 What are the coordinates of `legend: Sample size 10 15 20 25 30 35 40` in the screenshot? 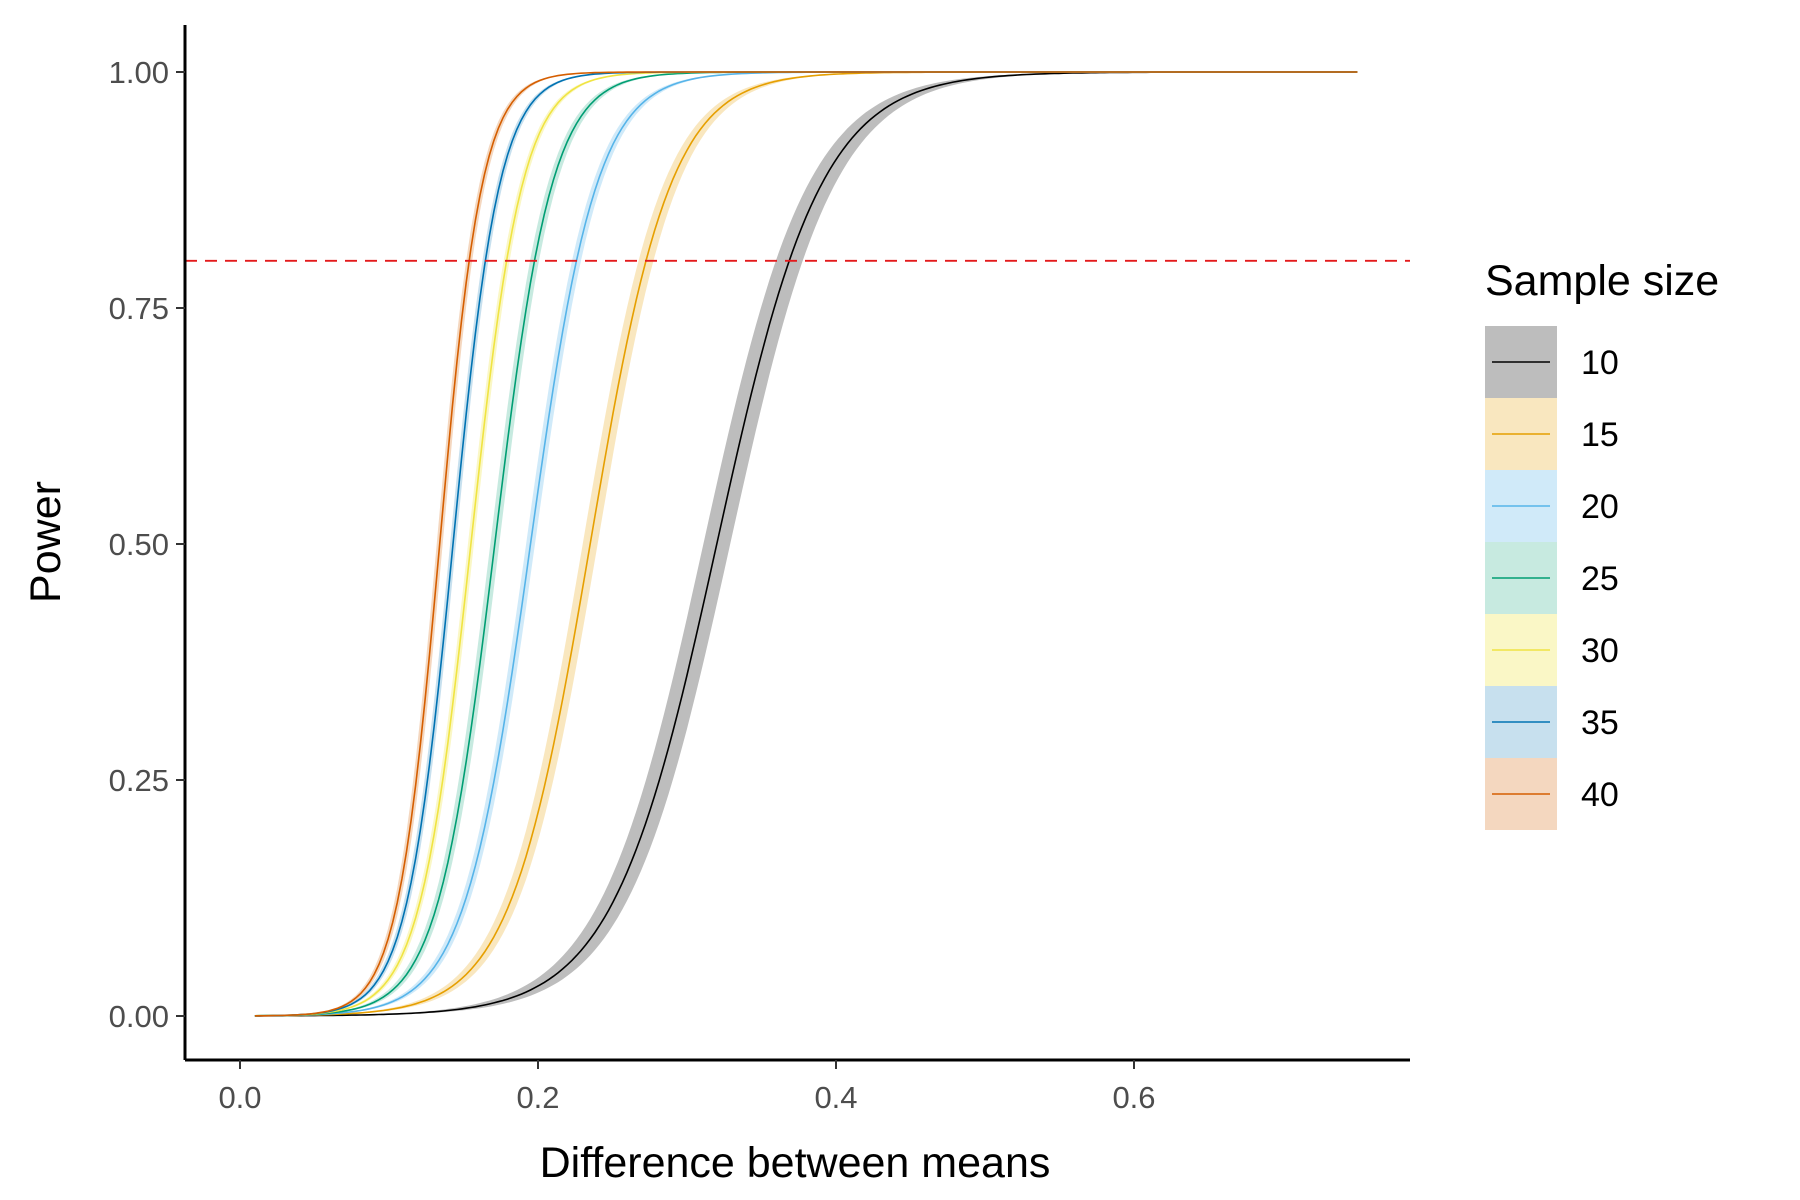 It's located at (1602, 543).